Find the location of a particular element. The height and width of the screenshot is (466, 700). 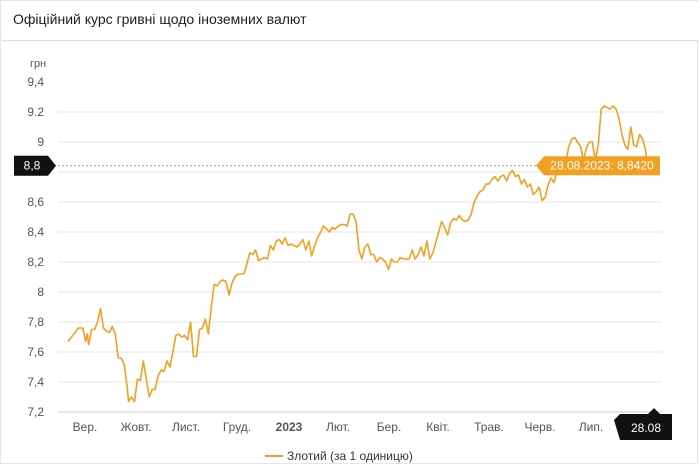

x-tick-label: Лист. is located at coordinates (186, 427).